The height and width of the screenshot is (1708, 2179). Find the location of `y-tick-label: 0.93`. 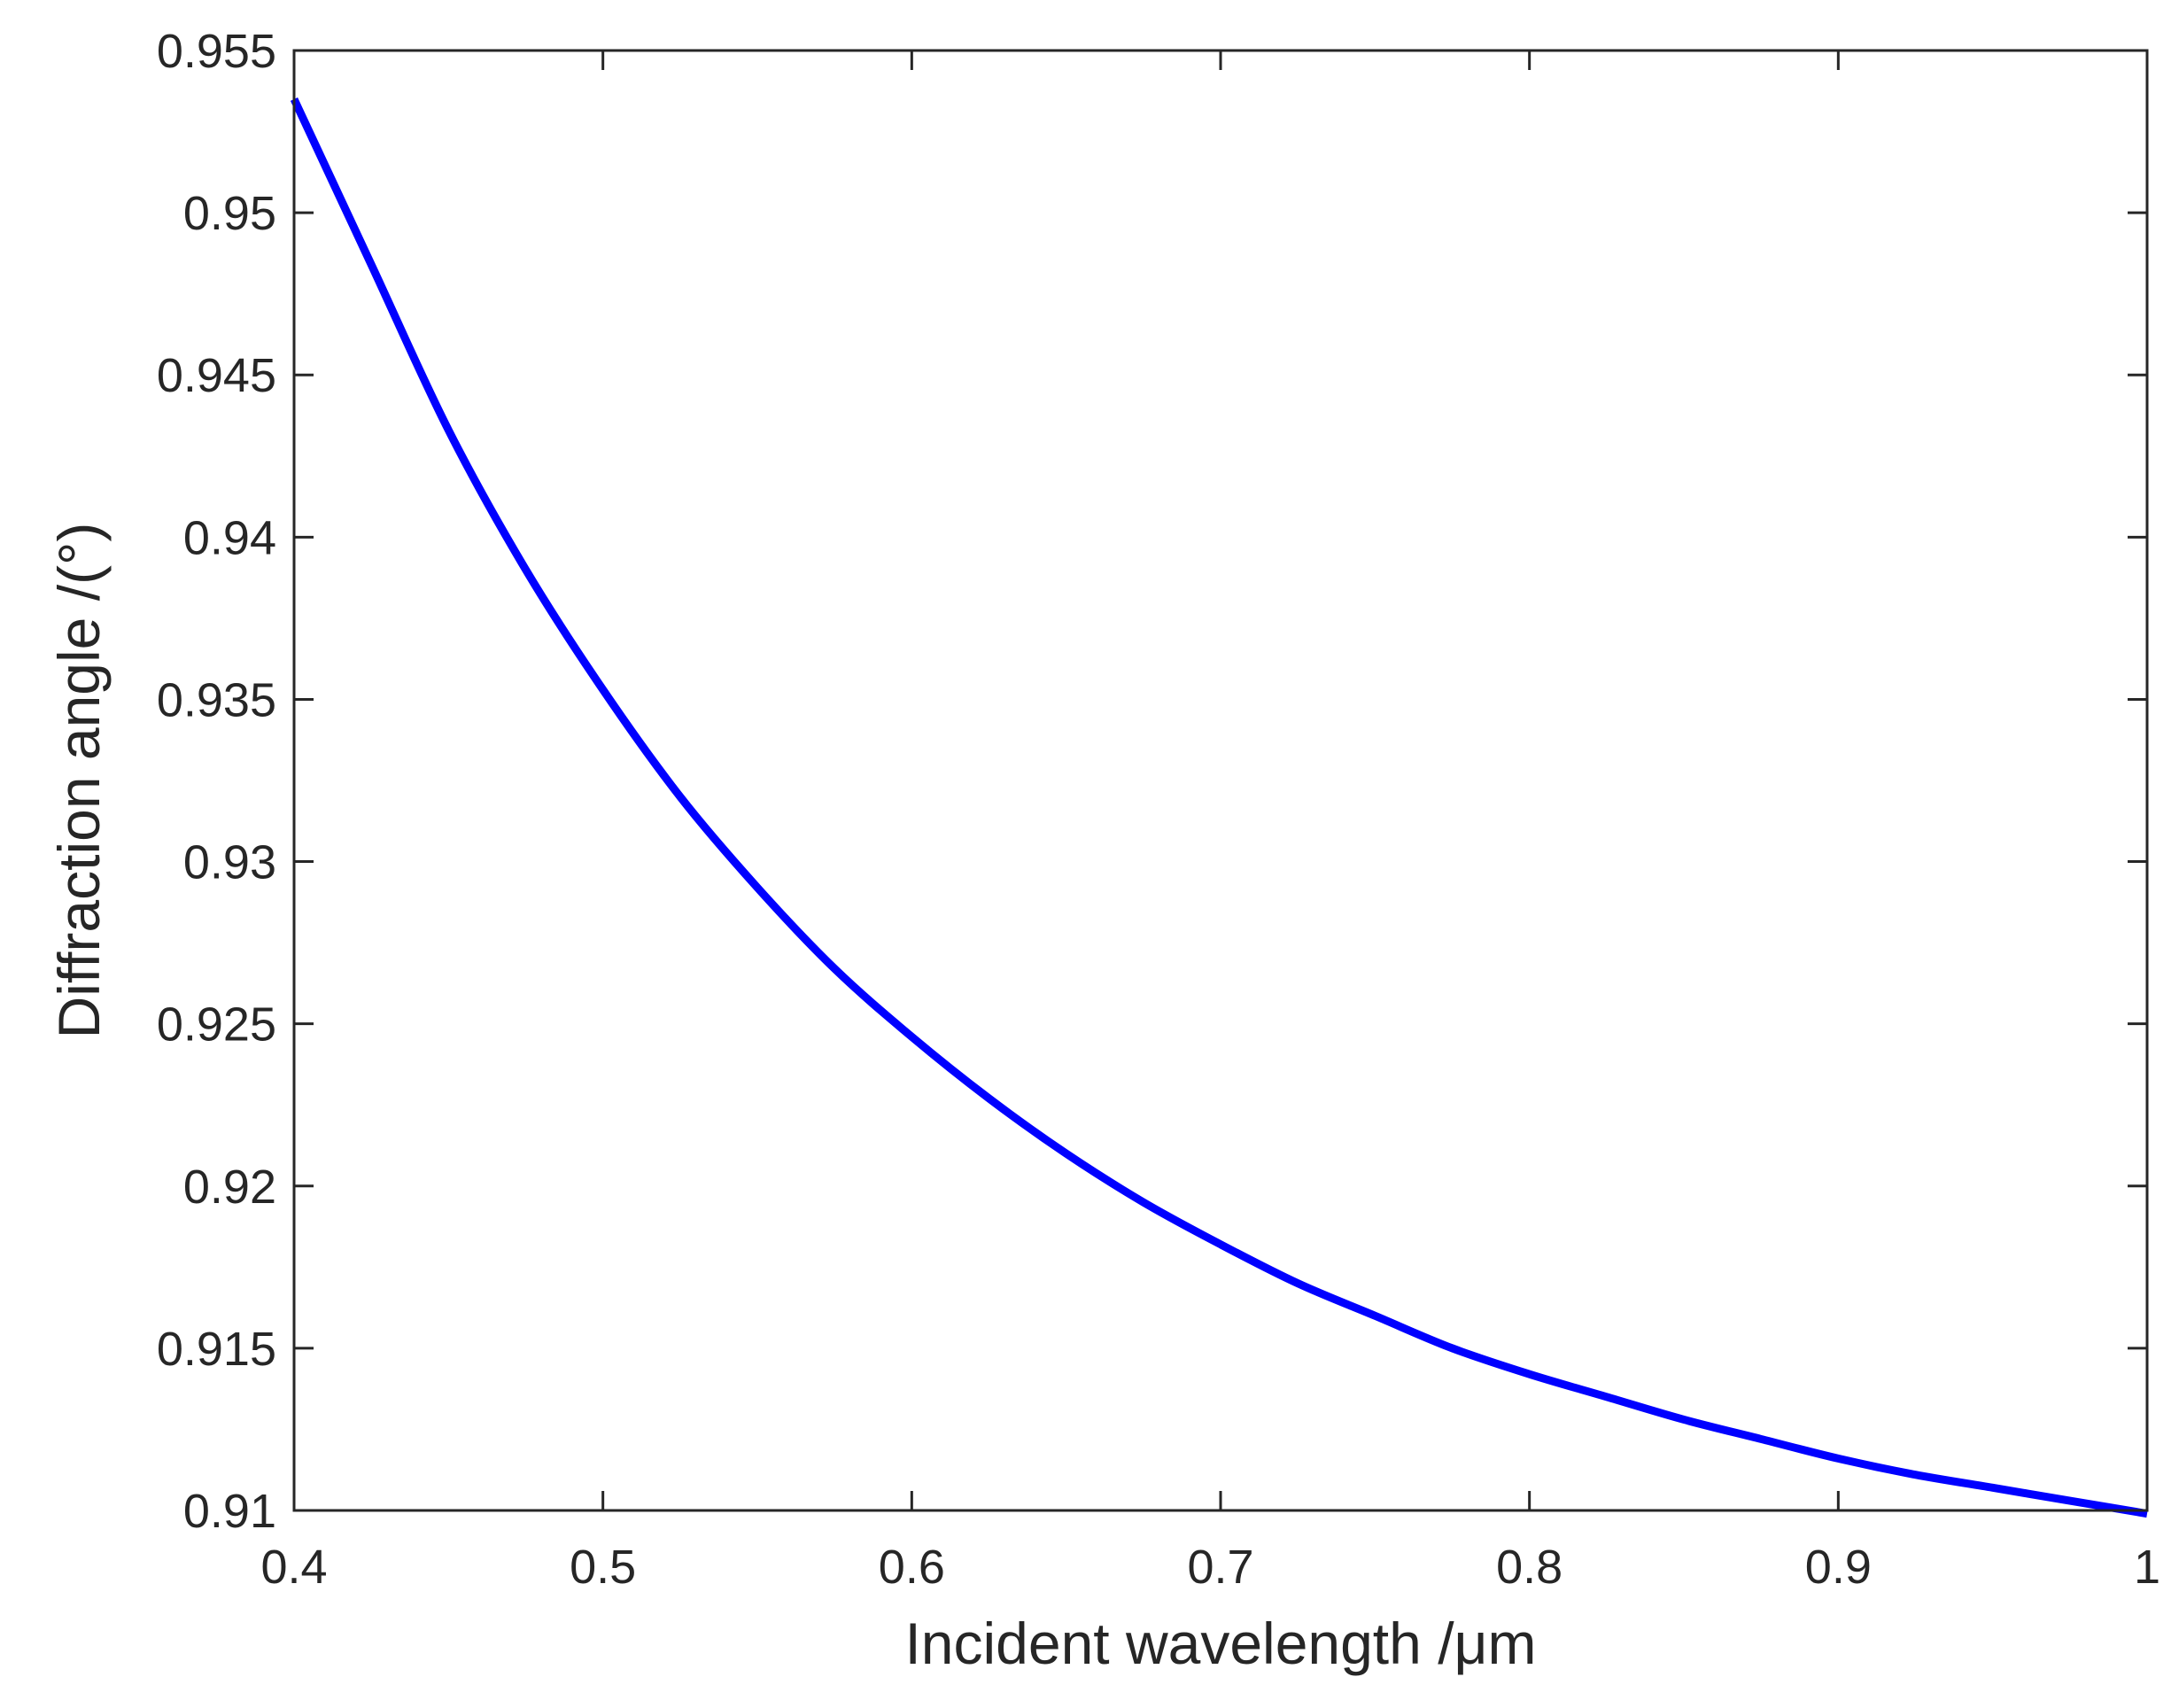

y-tick-label: 0.93 is located at coordinates (229, 862).